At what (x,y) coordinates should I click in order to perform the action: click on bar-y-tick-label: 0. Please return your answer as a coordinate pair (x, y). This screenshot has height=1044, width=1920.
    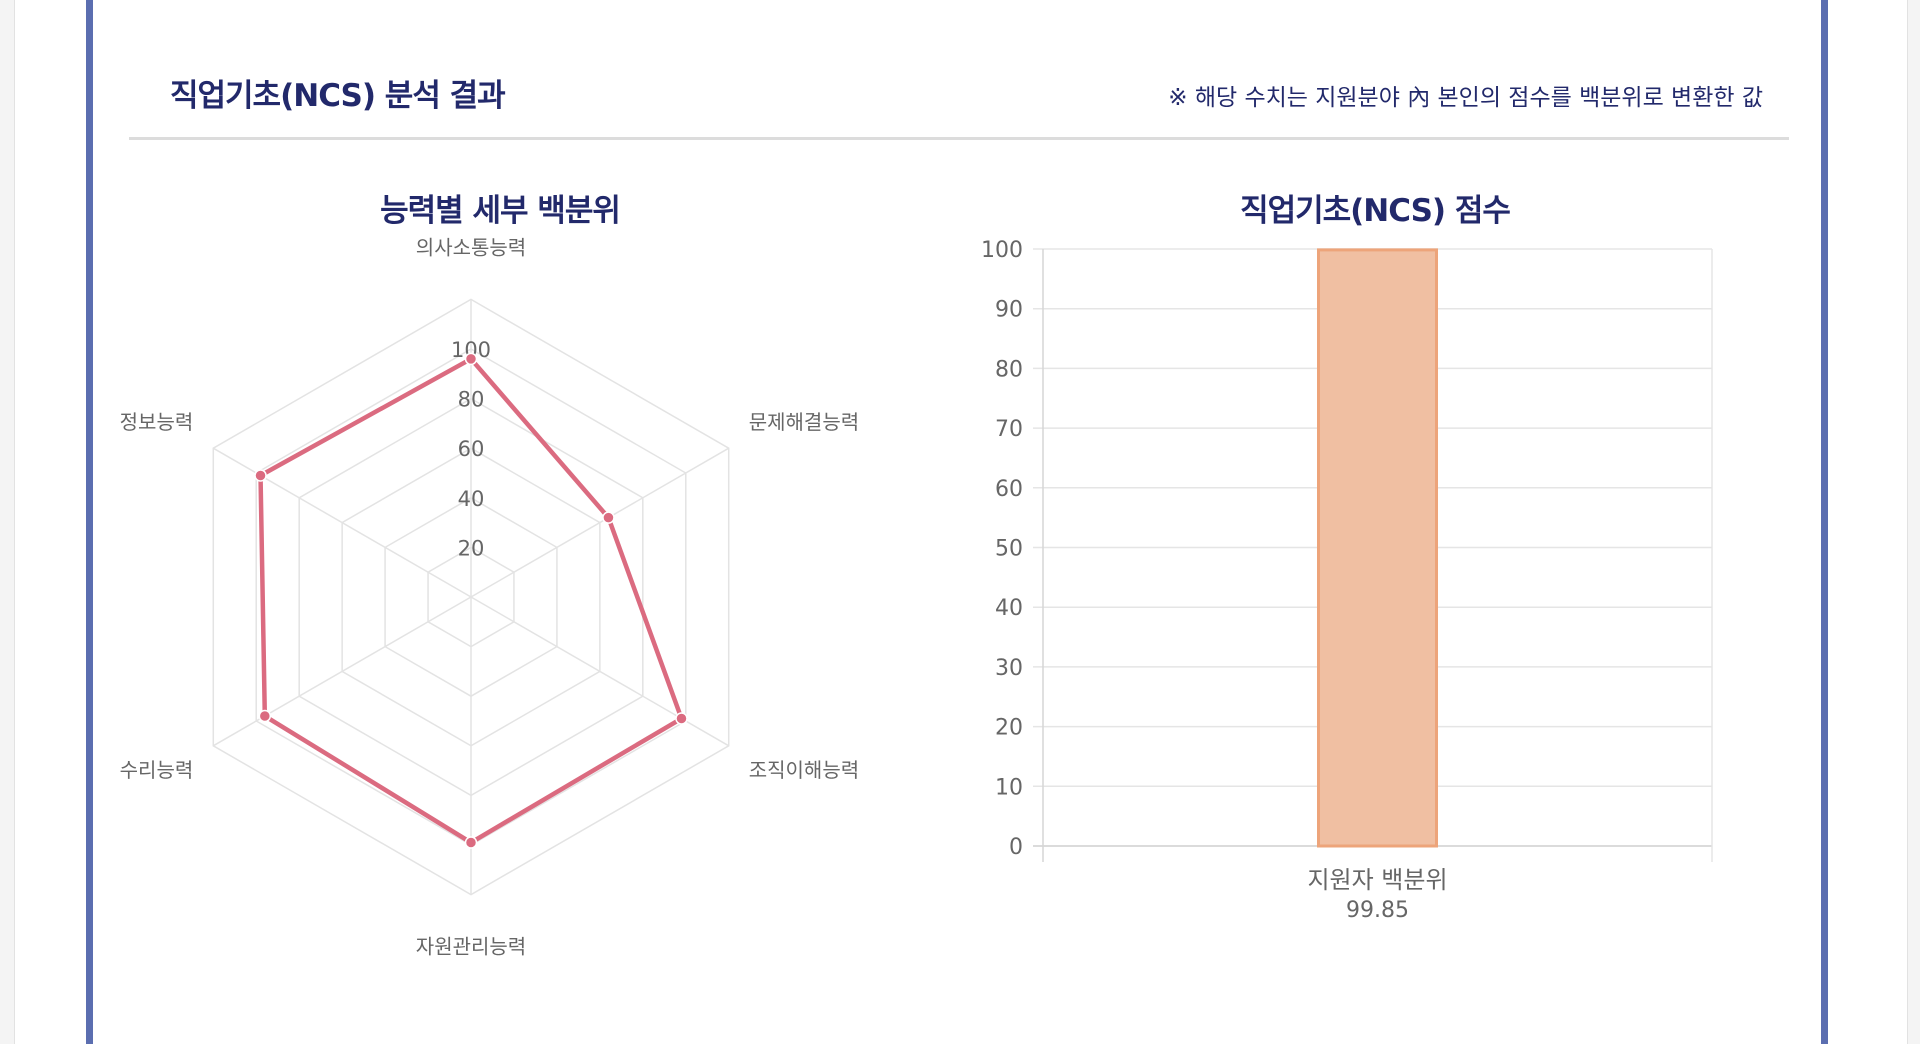
    Looking at the image, I should click on (1016, 847).